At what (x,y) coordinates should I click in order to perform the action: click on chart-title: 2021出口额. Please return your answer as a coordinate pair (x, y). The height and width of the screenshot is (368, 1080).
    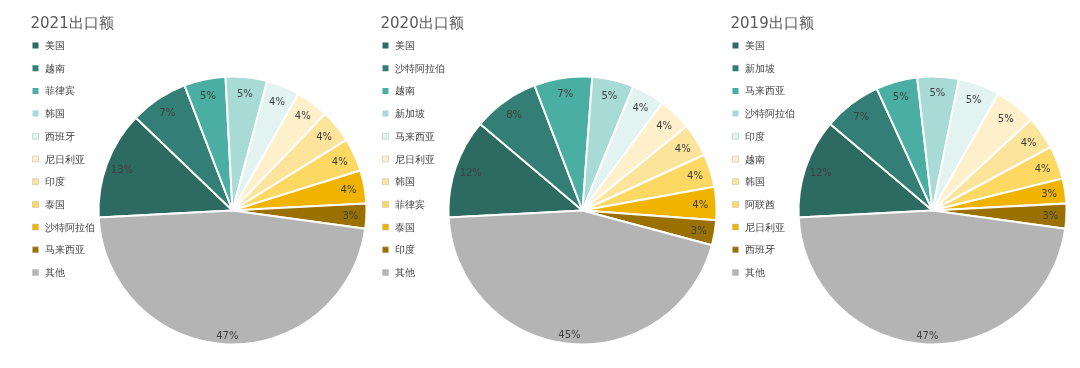
    Looking at the image, I should click on (72, 22).